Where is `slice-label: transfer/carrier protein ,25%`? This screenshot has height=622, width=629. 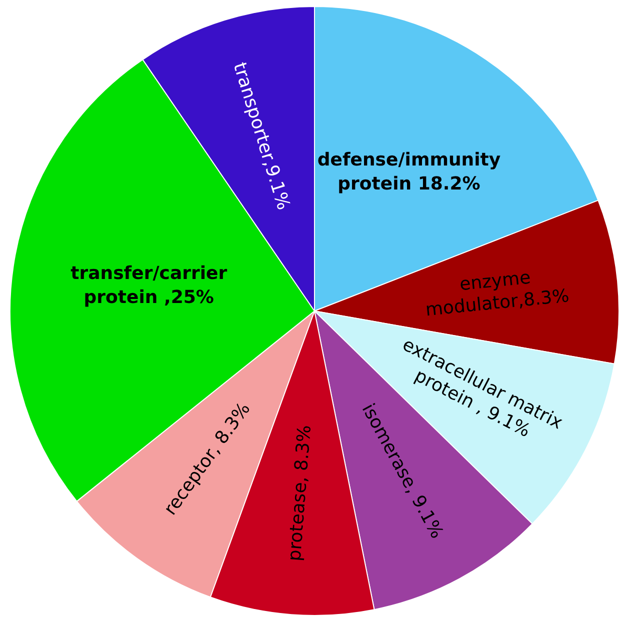
slice-label: transfer/carrier protein ,25% is located at coordinates (149, 285).